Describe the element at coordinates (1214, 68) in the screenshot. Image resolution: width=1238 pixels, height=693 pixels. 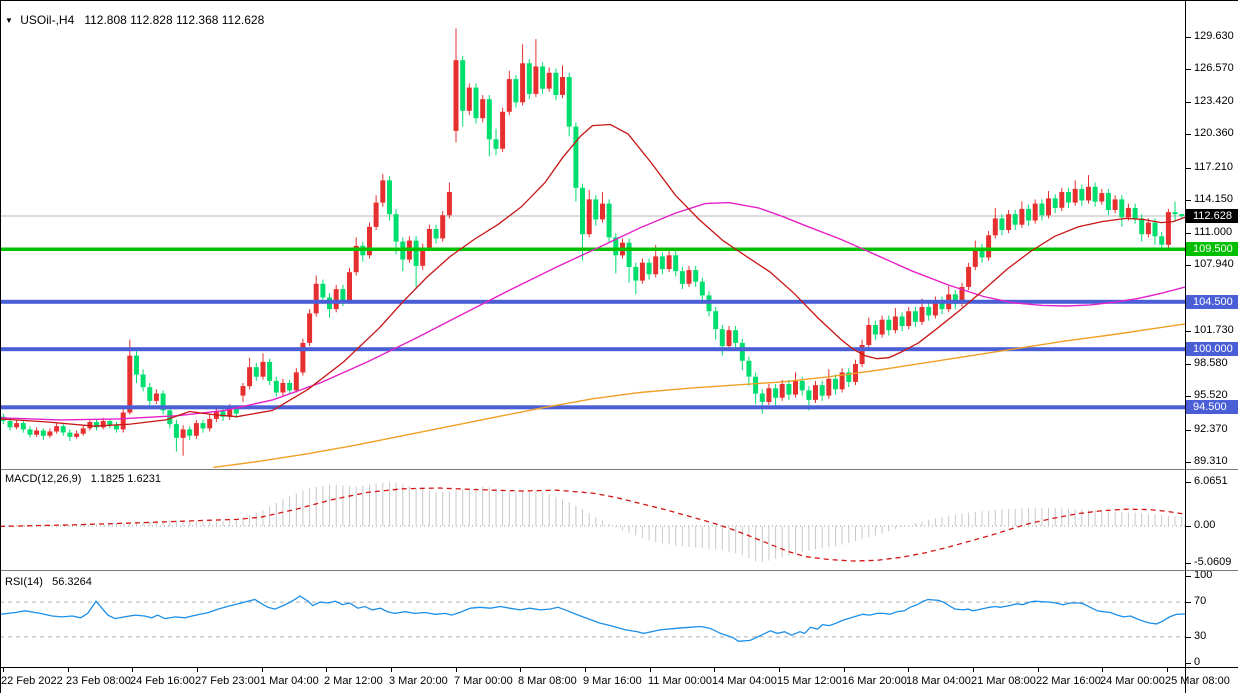
I see `price-axis-label: 126.570` at that location.